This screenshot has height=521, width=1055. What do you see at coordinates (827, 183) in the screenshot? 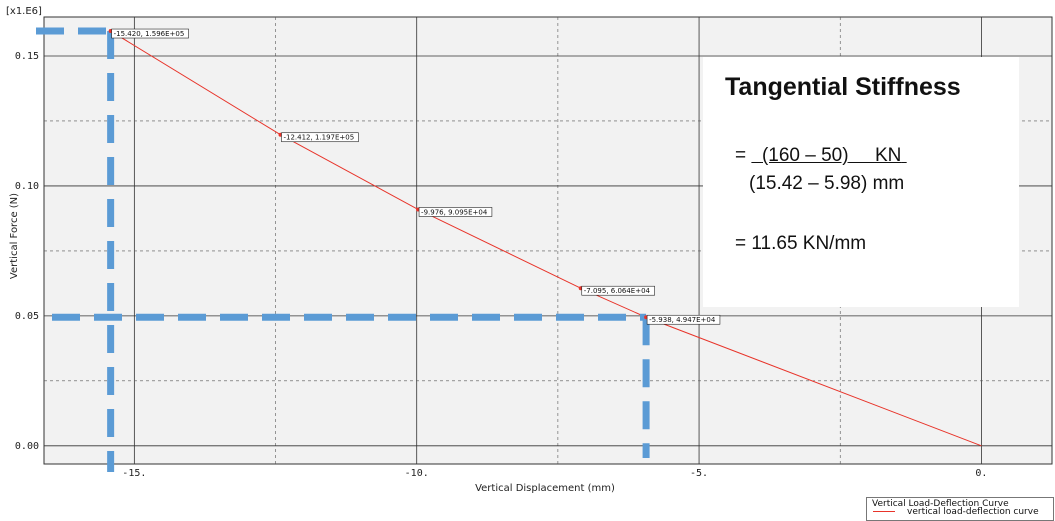
I see `annotation-denominator: (15.42 – 5.98) mm` at bounding box center [827, 183].